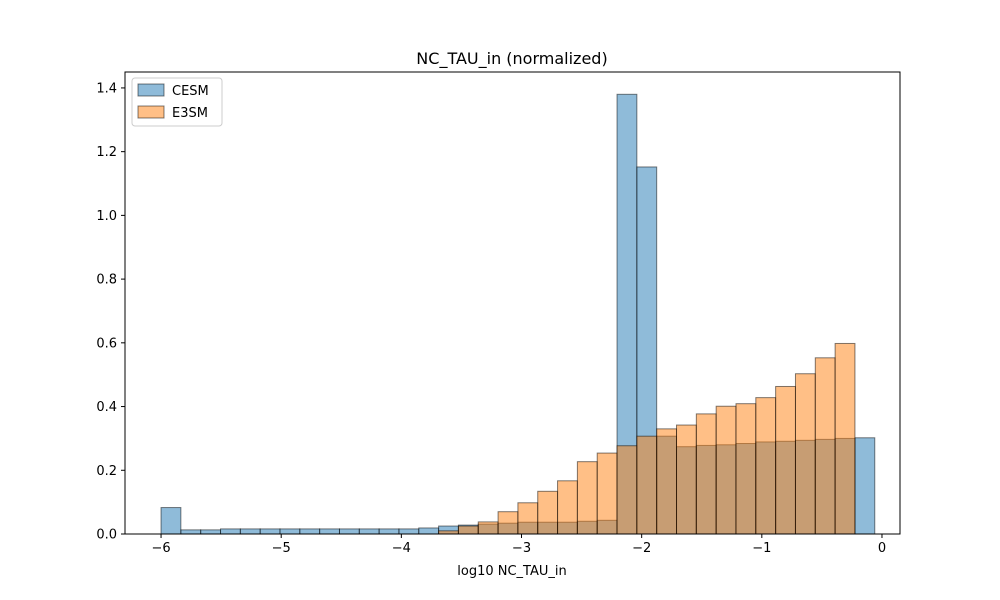 The width and height of the screenshot is (1000, 600). Describe the element at coordinates (281, 548) in the screenshot. I see `x-tick-label: −5` at that location.